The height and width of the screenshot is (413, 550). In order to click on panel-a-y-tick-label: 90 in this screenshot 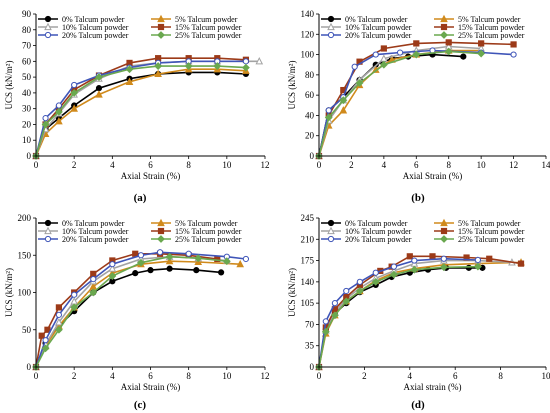, I will do `click(27, 14)`.